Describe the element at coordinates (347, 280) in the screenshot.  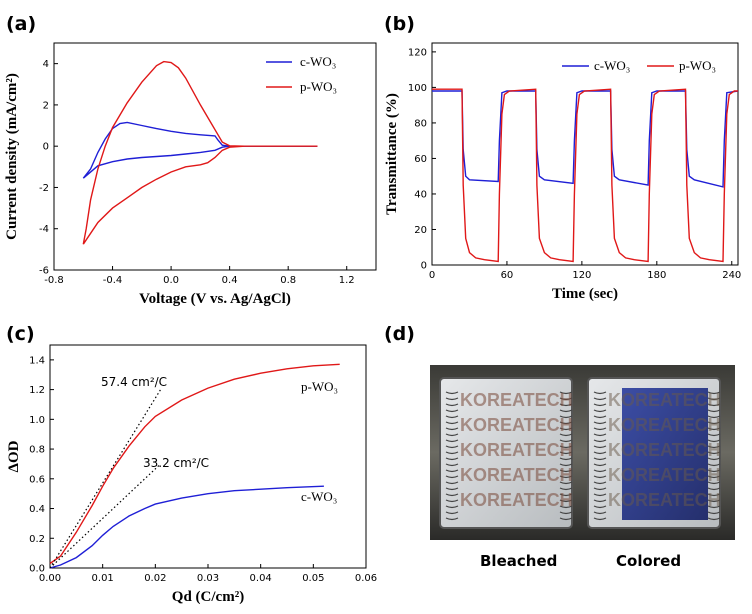
I see `x-tick-label: 1.2` at that location.